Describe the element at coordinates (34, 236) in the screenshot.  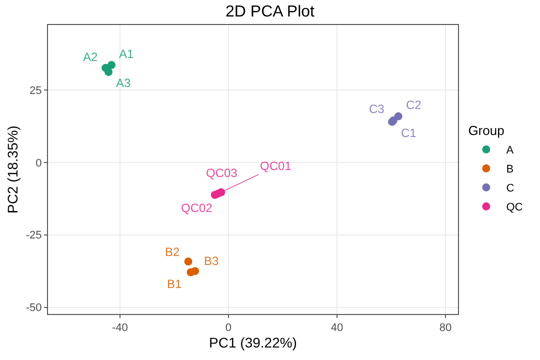
I see `y-tick-label: -25` at that location.